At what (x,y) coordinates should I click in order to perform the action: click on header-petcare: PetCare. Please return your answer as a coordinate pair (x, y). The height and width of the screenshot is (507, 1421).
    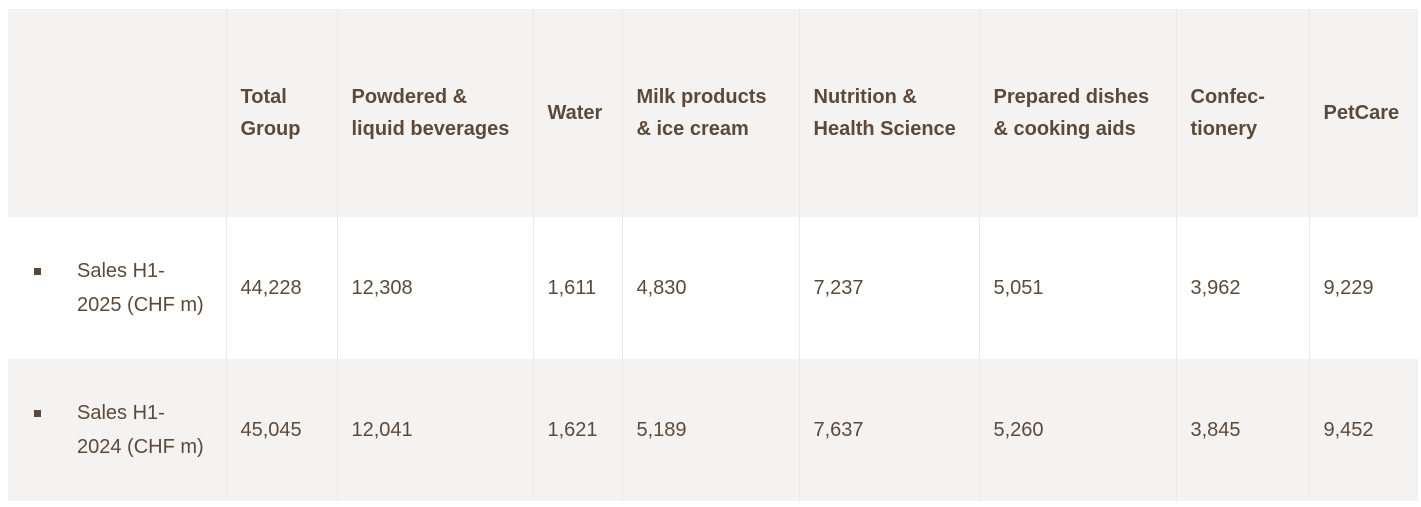
    Looking at the image, I should click on (1361, 113).